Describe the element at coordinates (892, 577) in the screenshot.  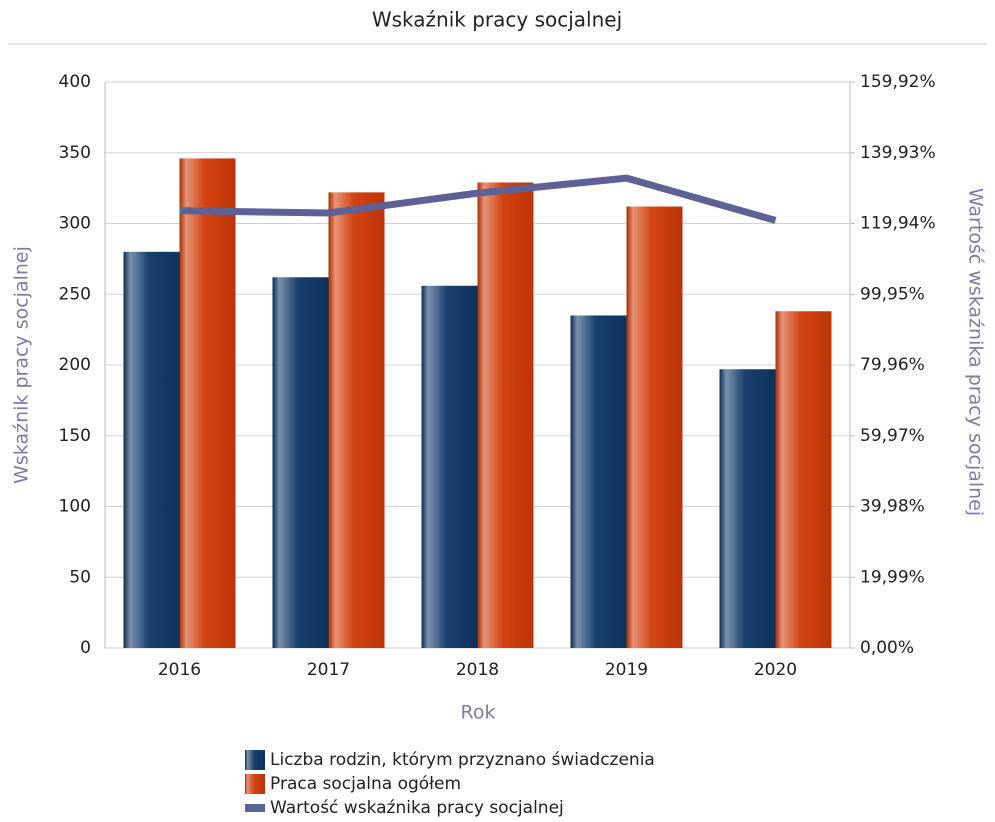
I see `y2-tick-label: 19,99%` at that location.